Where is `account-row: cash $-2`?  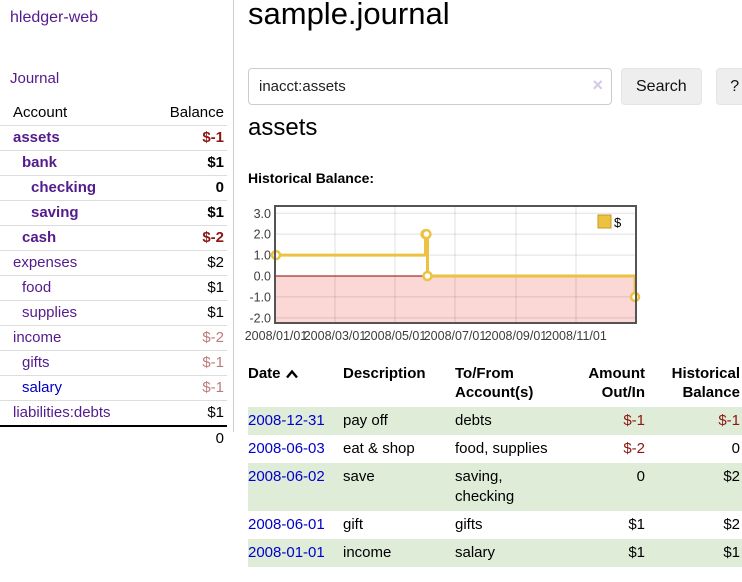 account-row: cash $-2 is located at coordinates (113, 238).